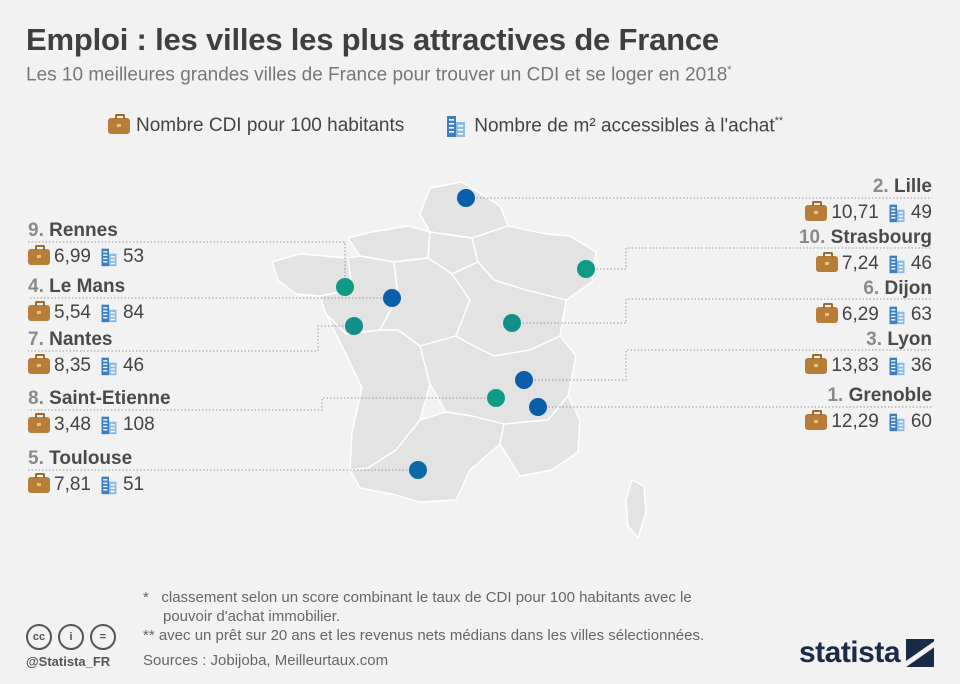 This screenshot has width=960, height=684. I want to click on city-nantes: 7. Nantes 8,35 46, so click(90, 353).